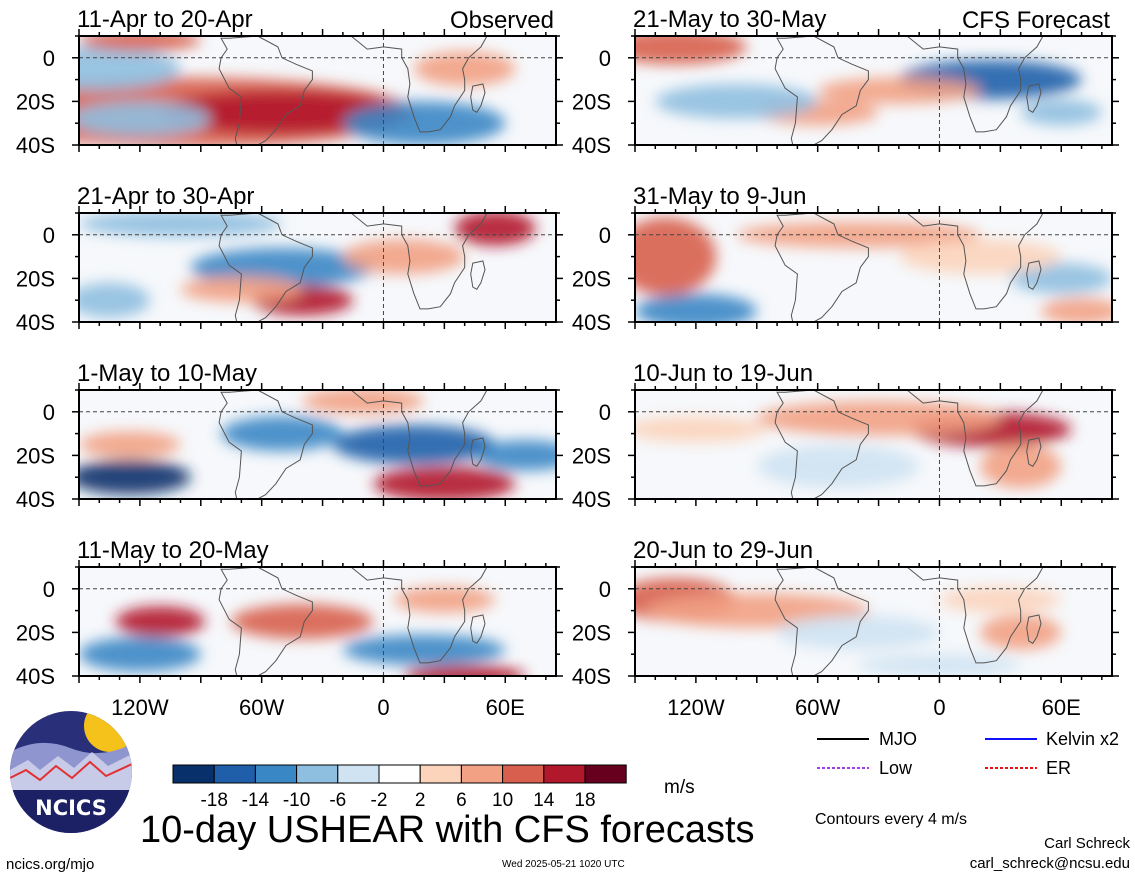  I want to click on main-title: 10-day USHEAR with CFS forecasts, so click(447, 830).